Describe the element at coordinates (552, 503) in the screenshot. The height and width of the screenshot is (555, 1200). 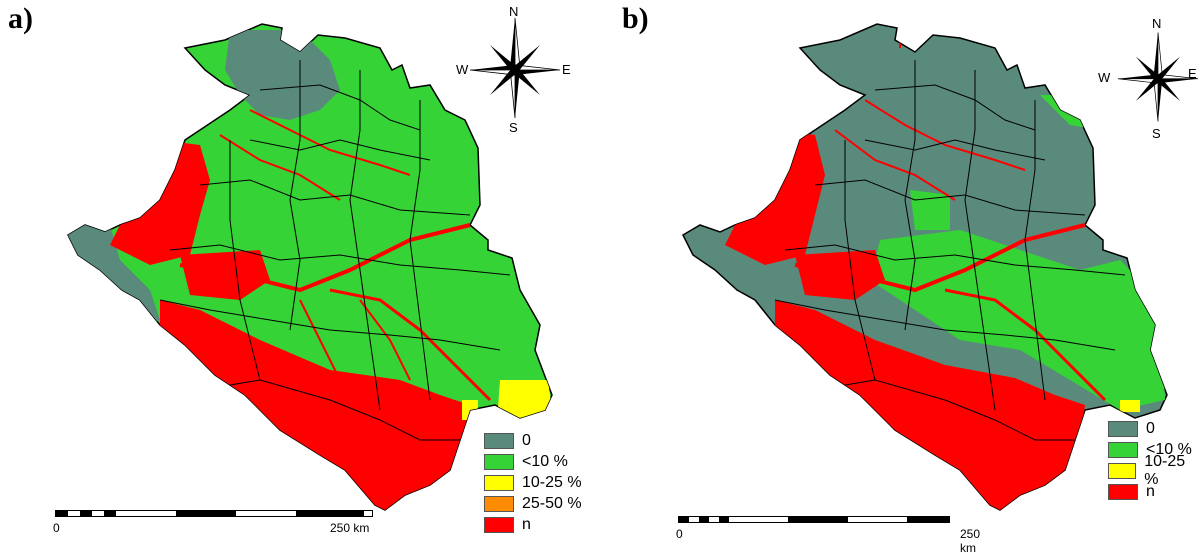
I see `legend-label: 25-50 %` at that location.